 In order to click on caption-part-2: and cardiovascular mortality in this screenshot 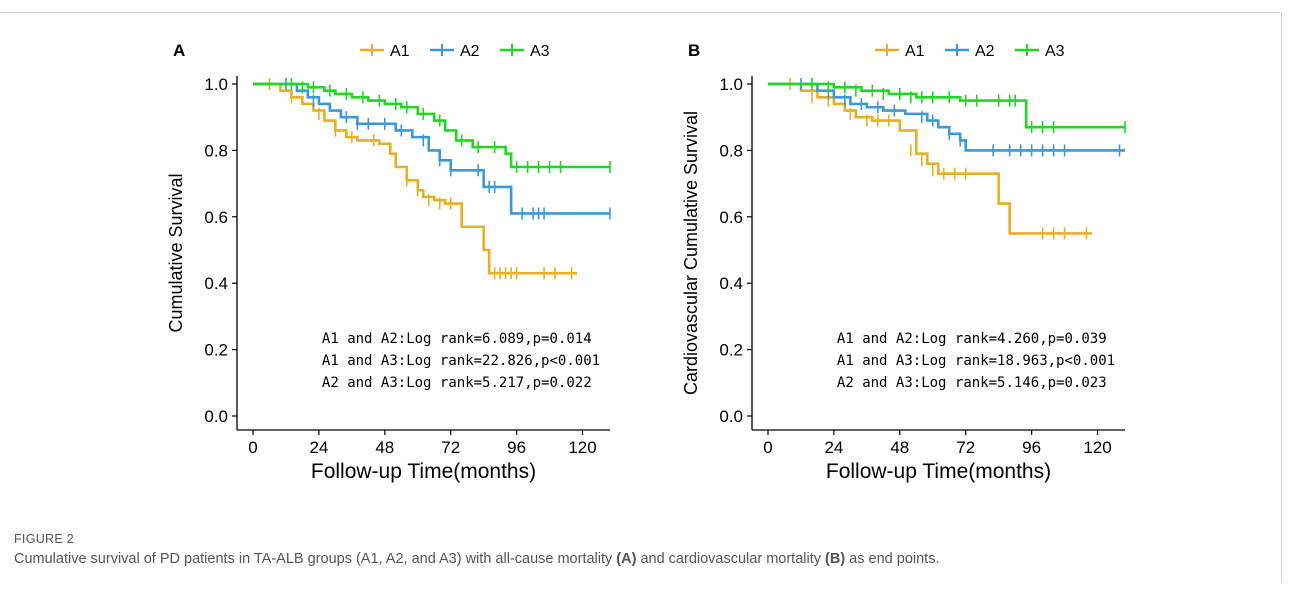, I will do `click(731, 559)`.